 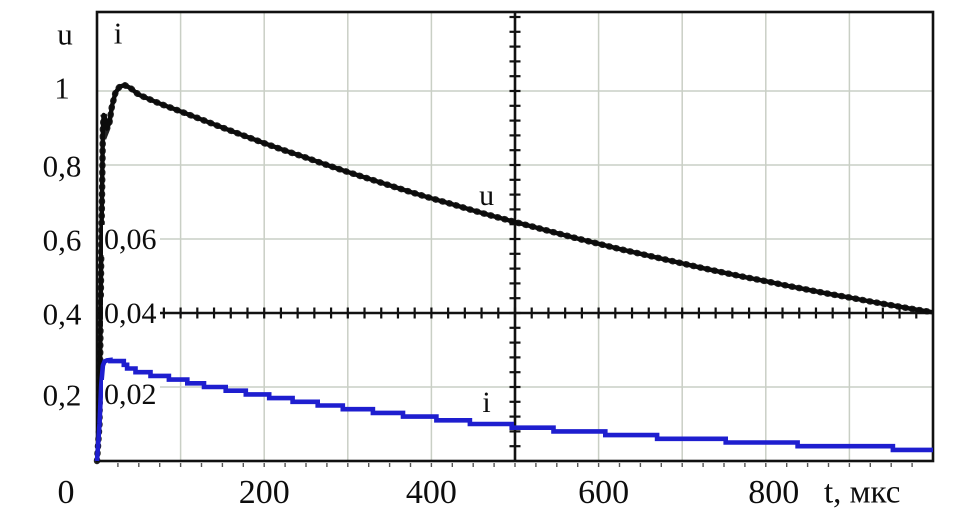 I want to click on u-axis-tick-label: 0,6, so click(x=62, y=240).